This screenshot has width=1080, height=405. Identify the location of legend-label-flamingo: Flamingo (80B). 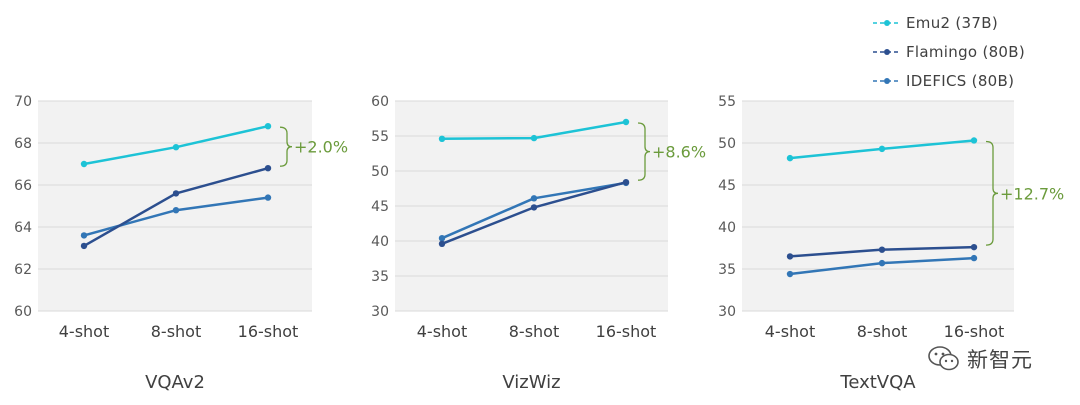
(966, 51).